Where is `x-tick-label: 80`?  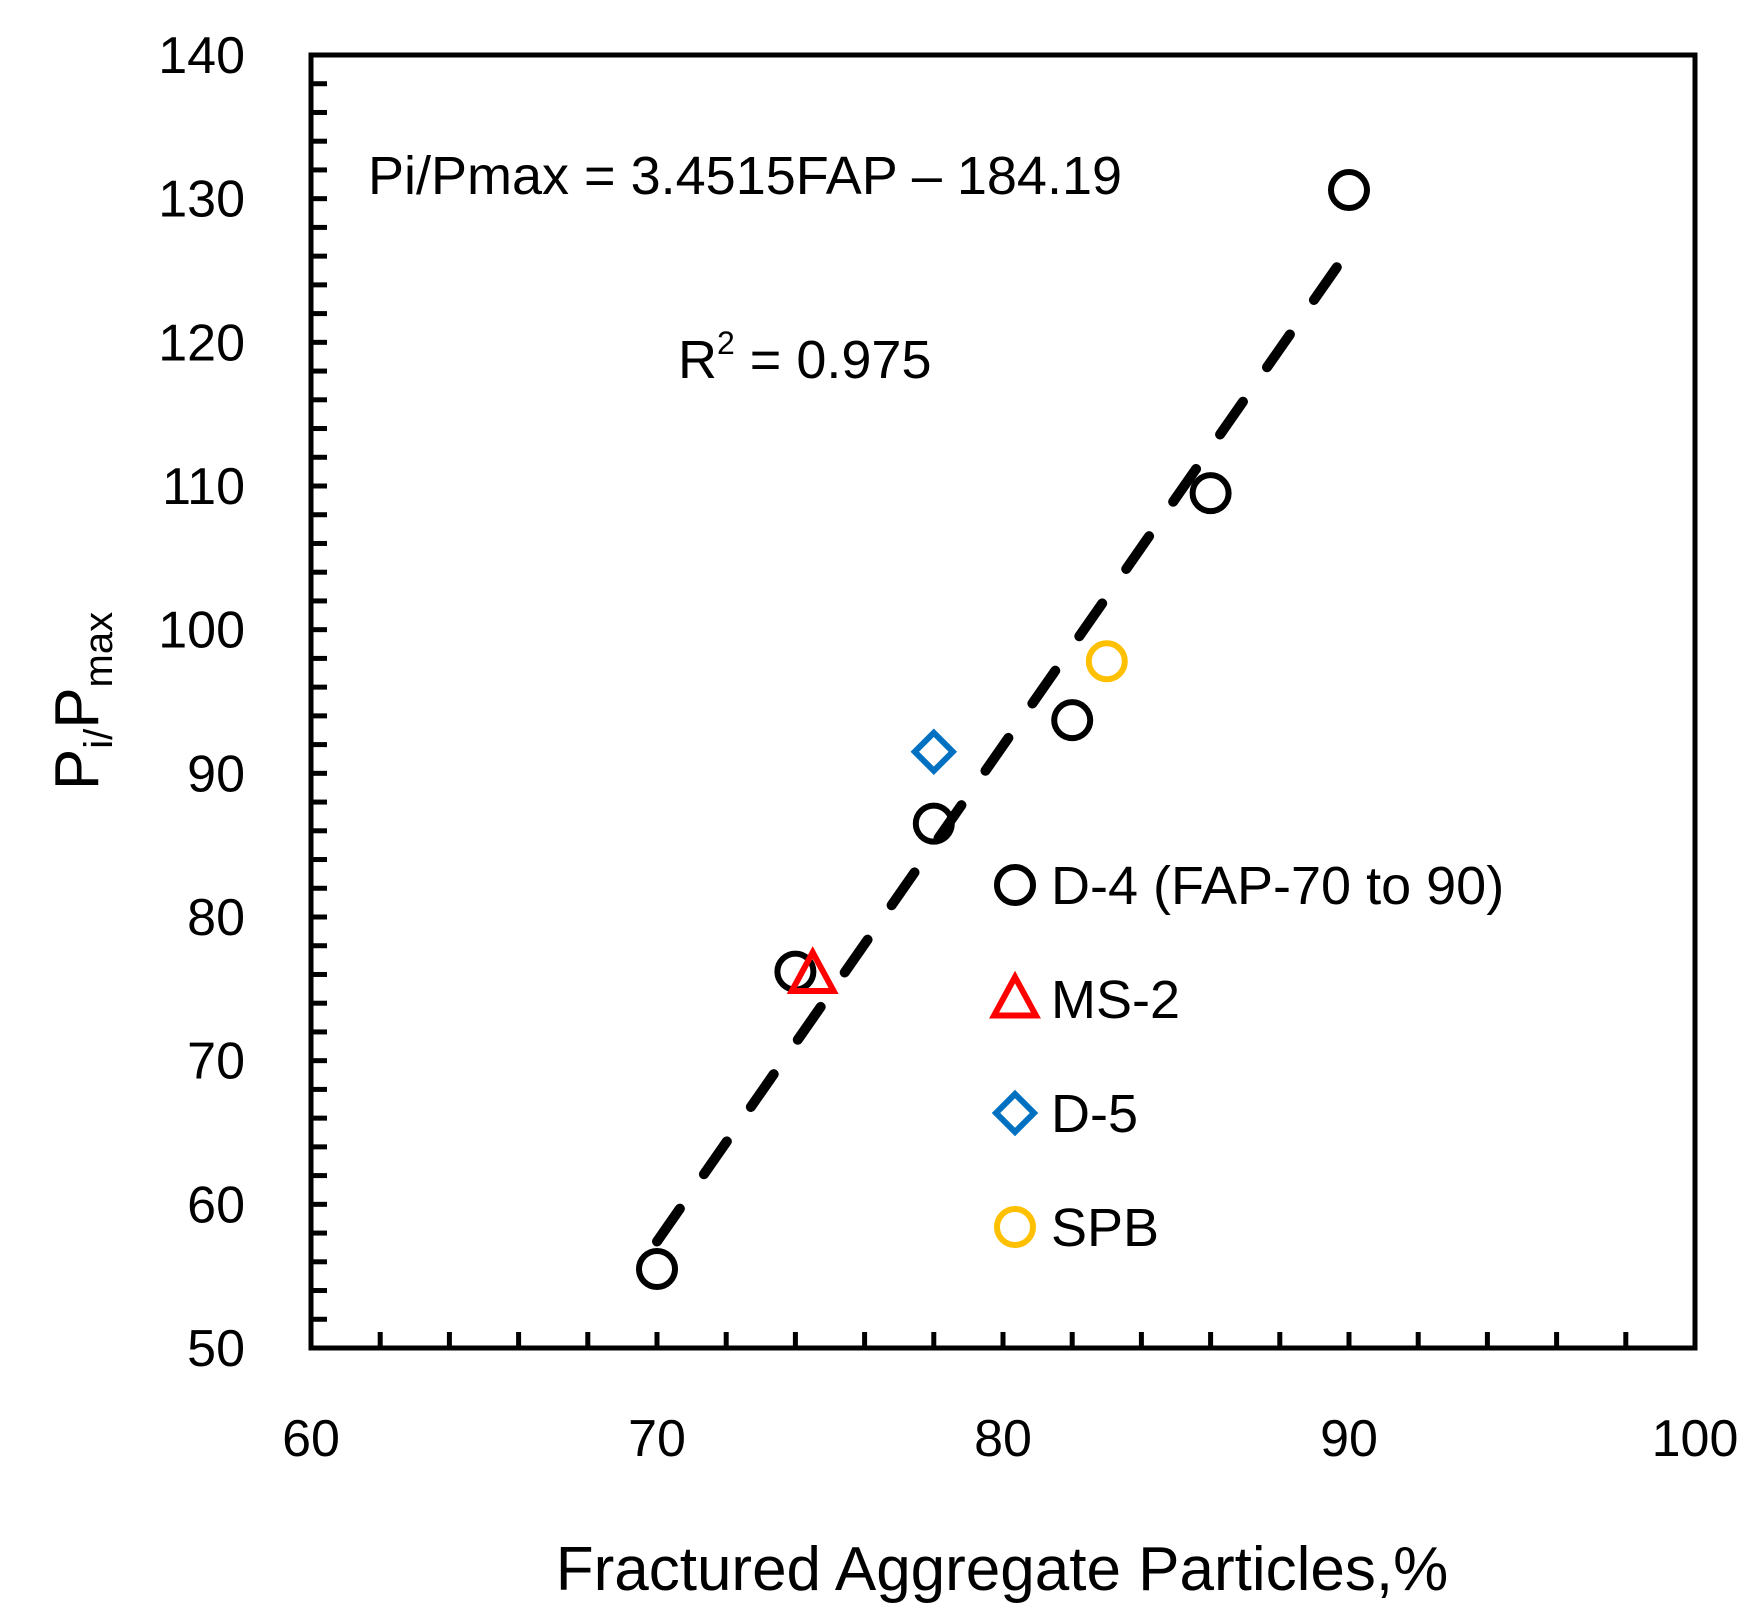 x-tick-label: 80 is located at coordinates (1003, 1439).